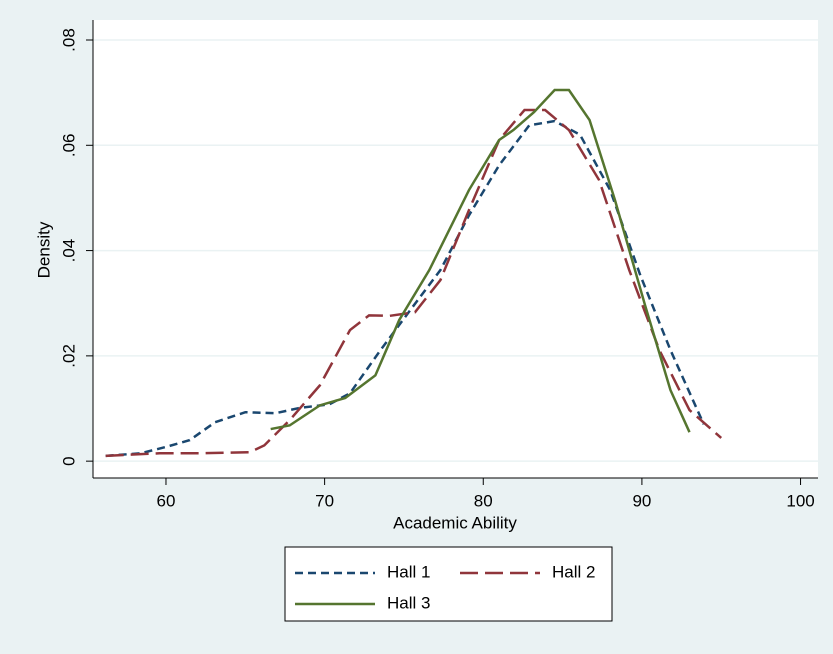 Image resolution: width=833 pixels, height=654 pixels. Describe the element at coordinates (483, 500) in the screenshot. I see `x-tick-label: 80` at that location.